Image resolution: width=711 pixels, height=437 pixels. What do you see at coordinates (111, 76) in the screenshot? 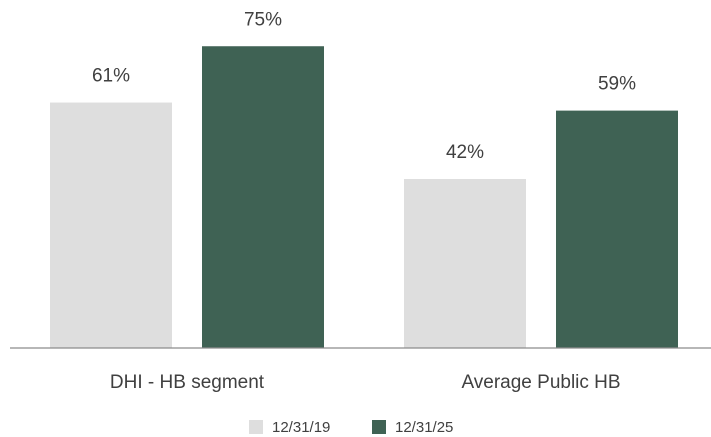
I see `value-label: 61%` at bounding box center [111, 76].